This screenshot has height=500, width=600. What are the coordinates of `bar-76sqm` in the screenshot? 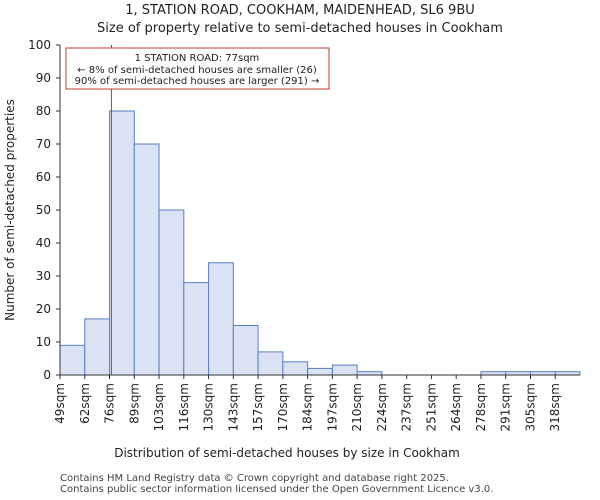 It's located at (122, 243).